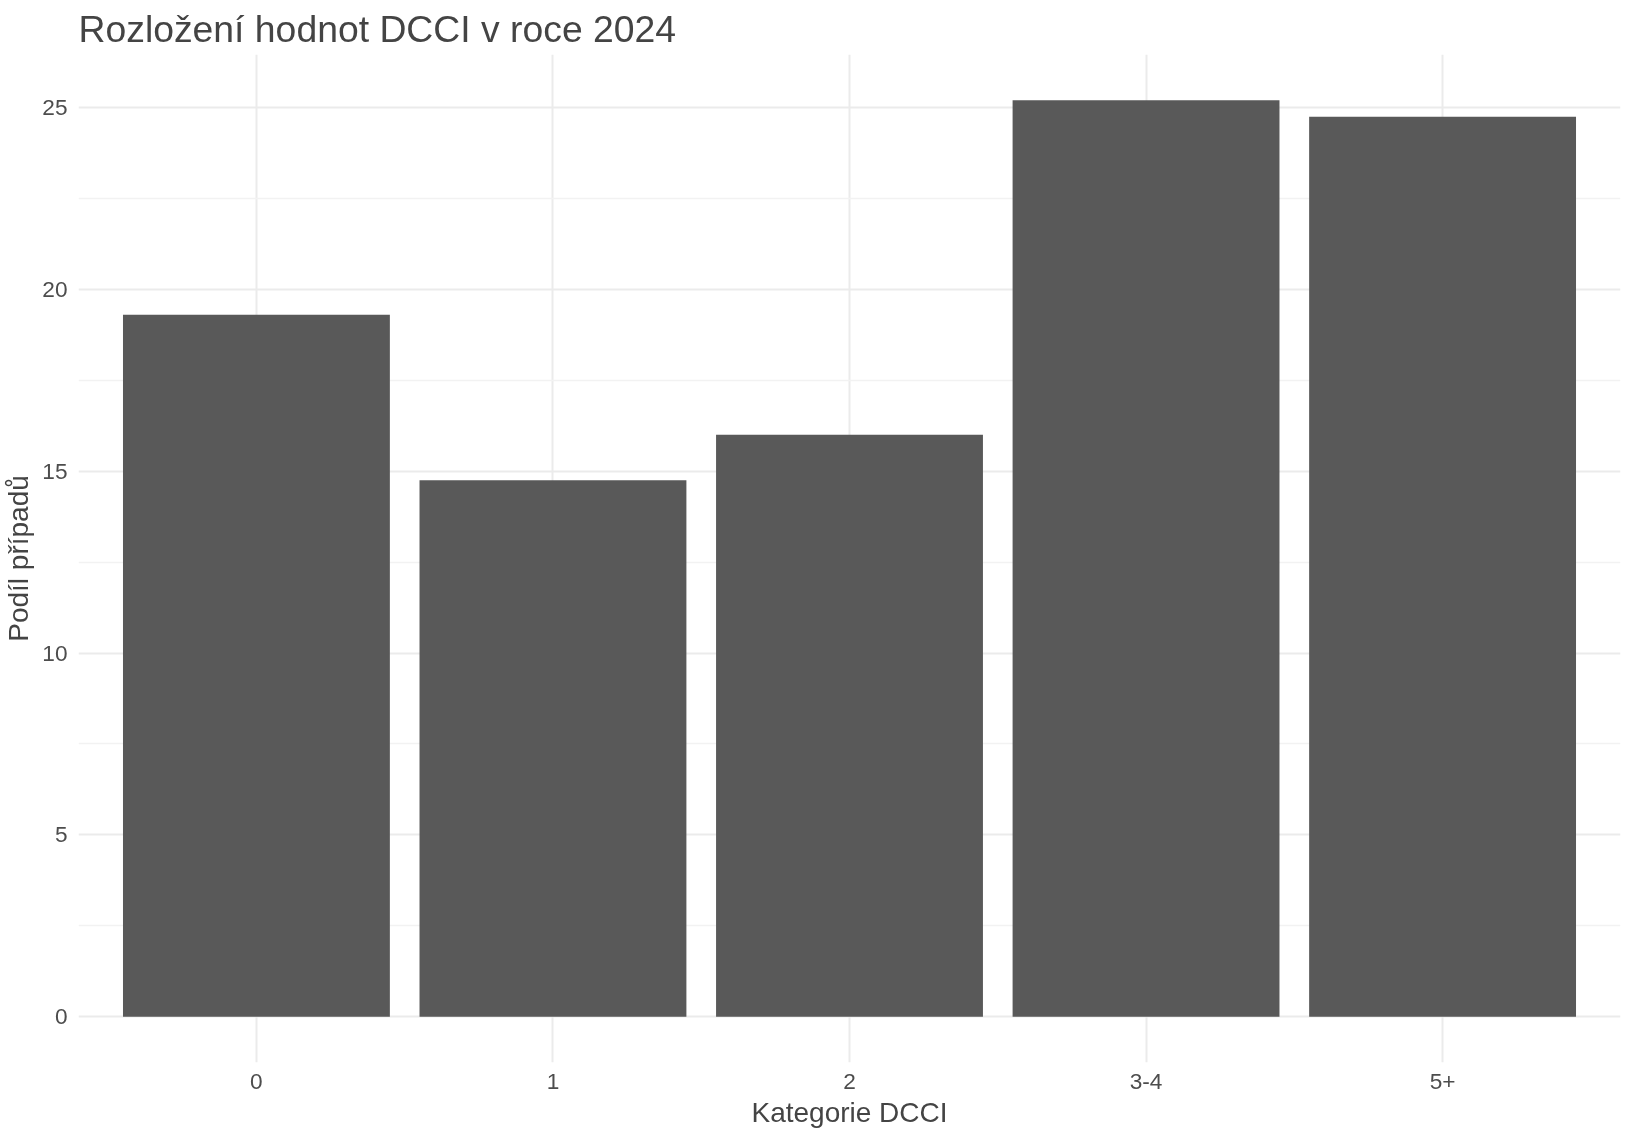 The height and width of the screenshot is (1140, 1646). Describe the element at coordinates (849, 1080) in the screenshot. I see `x-tick-label: 2` at that location.